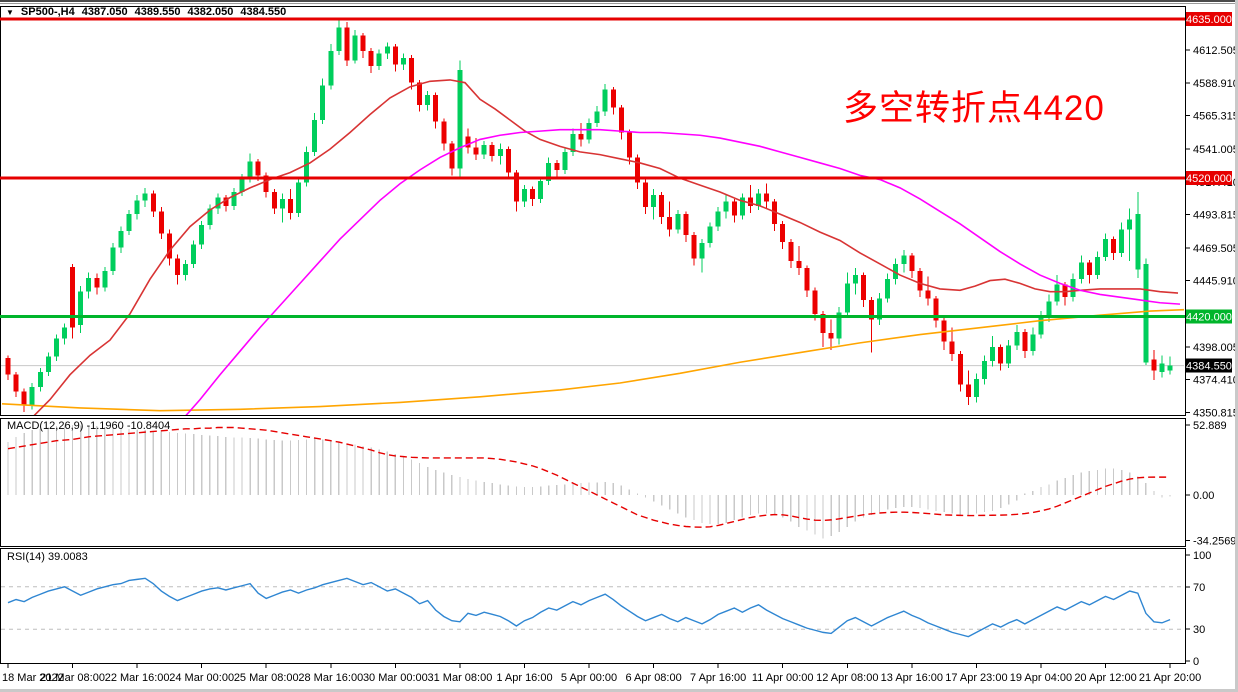 This screenshot has height=692, width=1238. What do you see at coordinates (619, 2) in the screenshot?
I see `window-top-edge` at bounding box center [619, 2].